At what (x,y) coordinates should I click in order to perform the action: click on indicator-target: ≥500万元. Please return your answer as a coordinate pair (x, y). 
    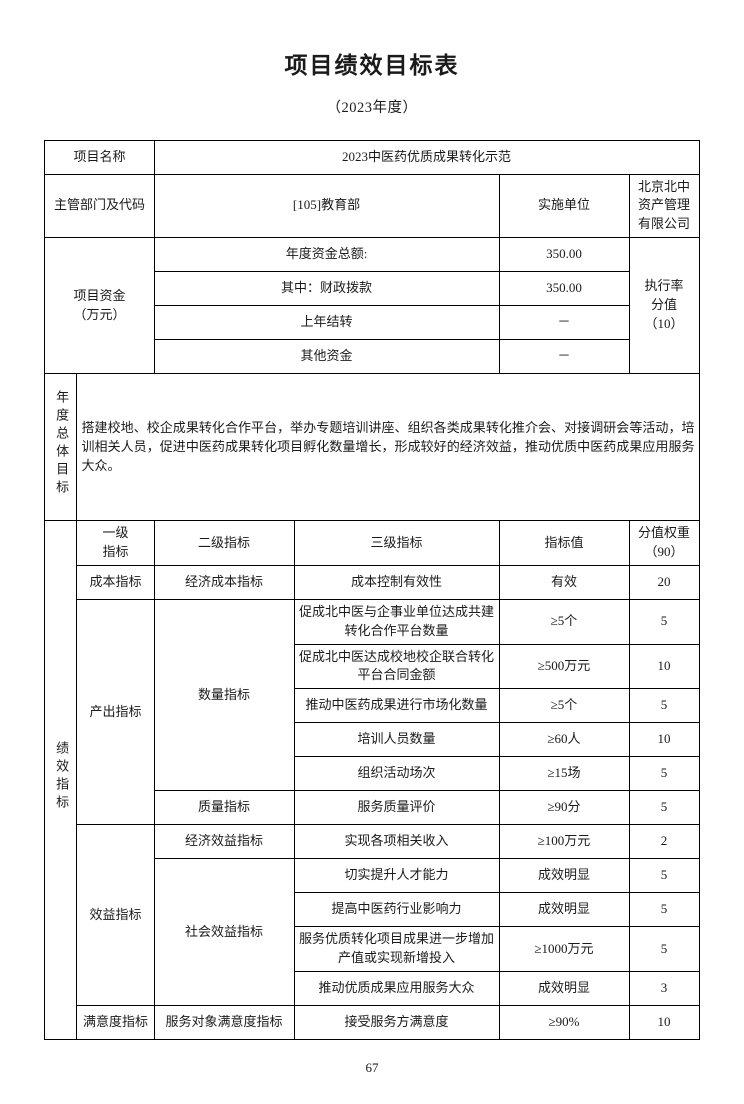
    Looking at the image, I should click on (564, 666).